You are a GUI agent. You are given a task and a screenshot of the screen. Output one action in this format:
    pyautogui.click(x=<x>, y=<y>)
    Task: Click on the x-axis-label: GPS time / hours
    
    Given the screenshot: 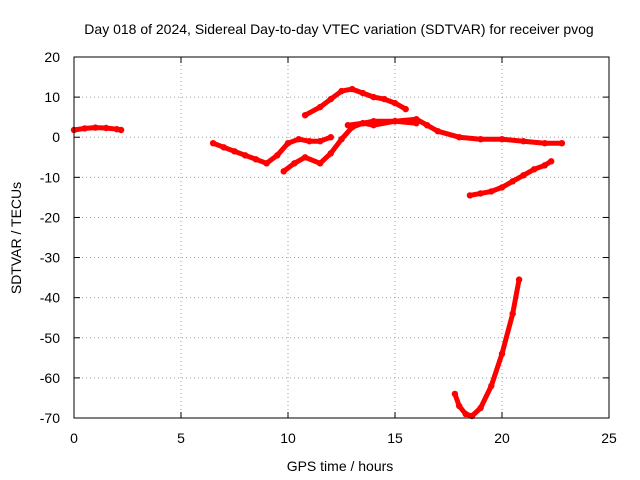 What is the action you would take?
    pyautogui.click(x=340, y=466)
    